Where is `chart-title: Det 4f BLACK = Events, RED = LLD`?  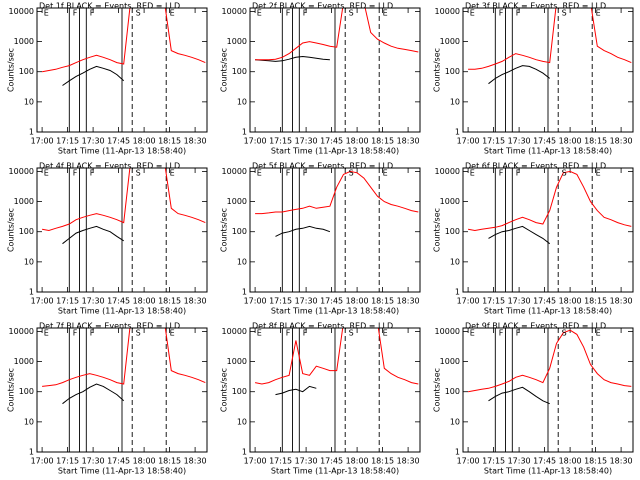 chart-title: Det 4f BLACK = Events, RED = LLD is located at coordinates (109, 166).